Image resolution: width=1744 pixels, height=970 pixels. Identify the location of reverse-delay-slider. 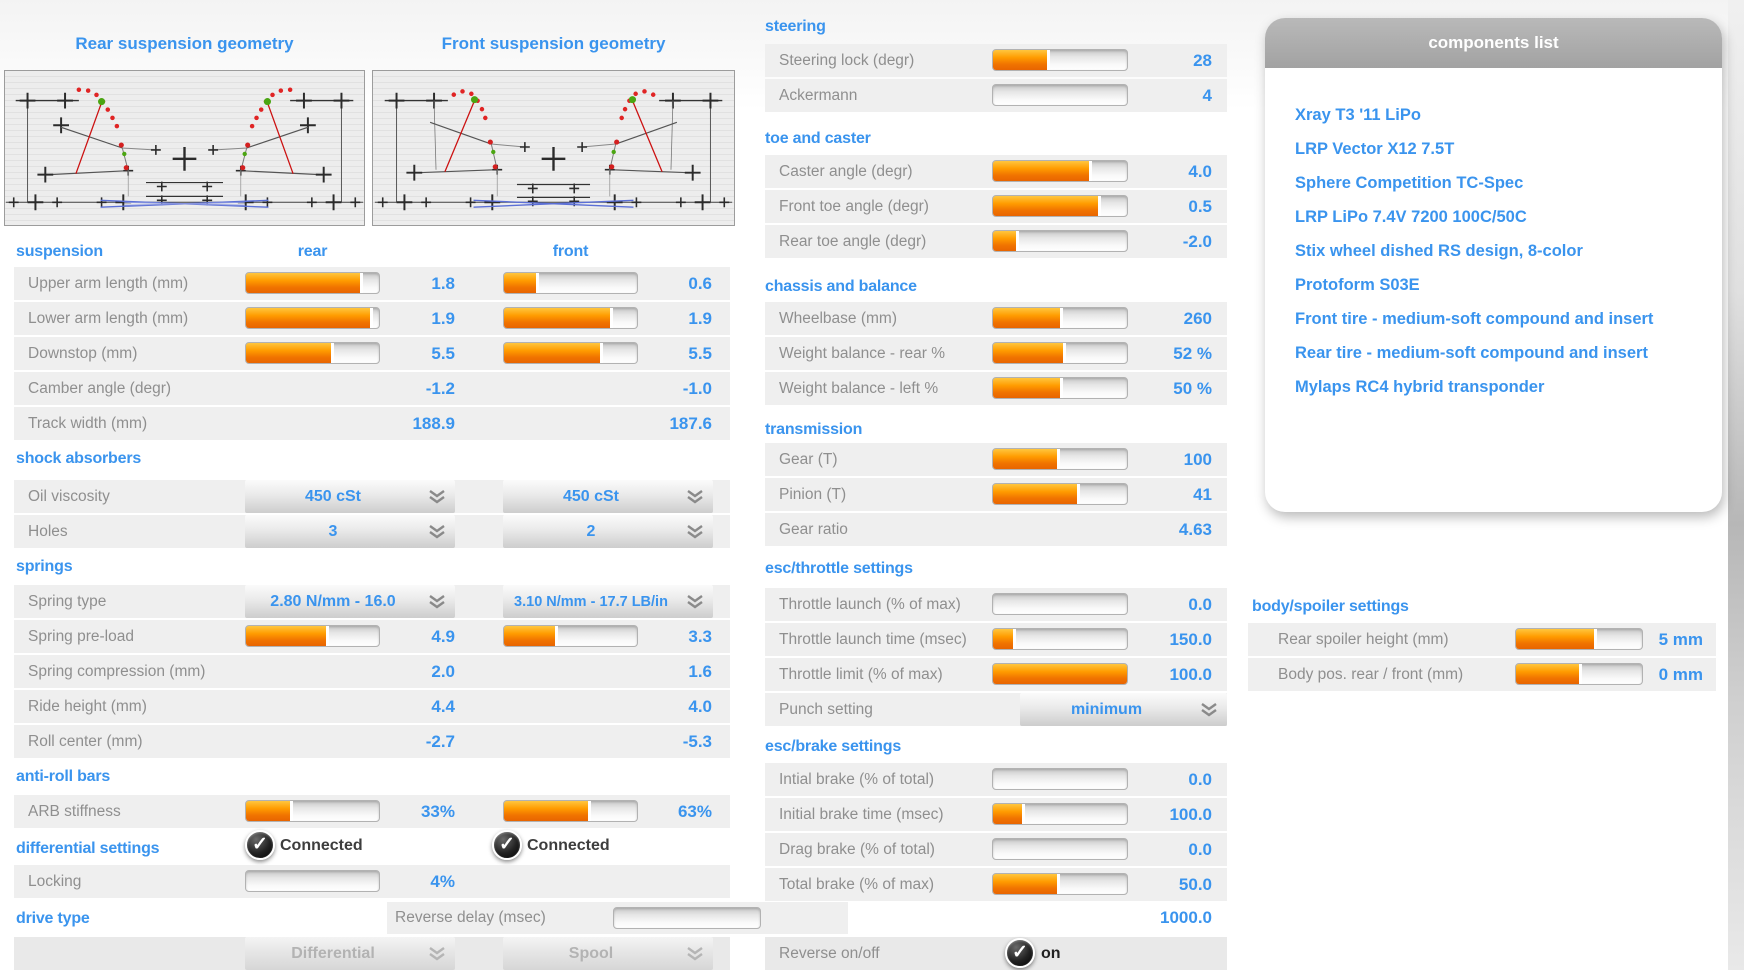
(687, 918).